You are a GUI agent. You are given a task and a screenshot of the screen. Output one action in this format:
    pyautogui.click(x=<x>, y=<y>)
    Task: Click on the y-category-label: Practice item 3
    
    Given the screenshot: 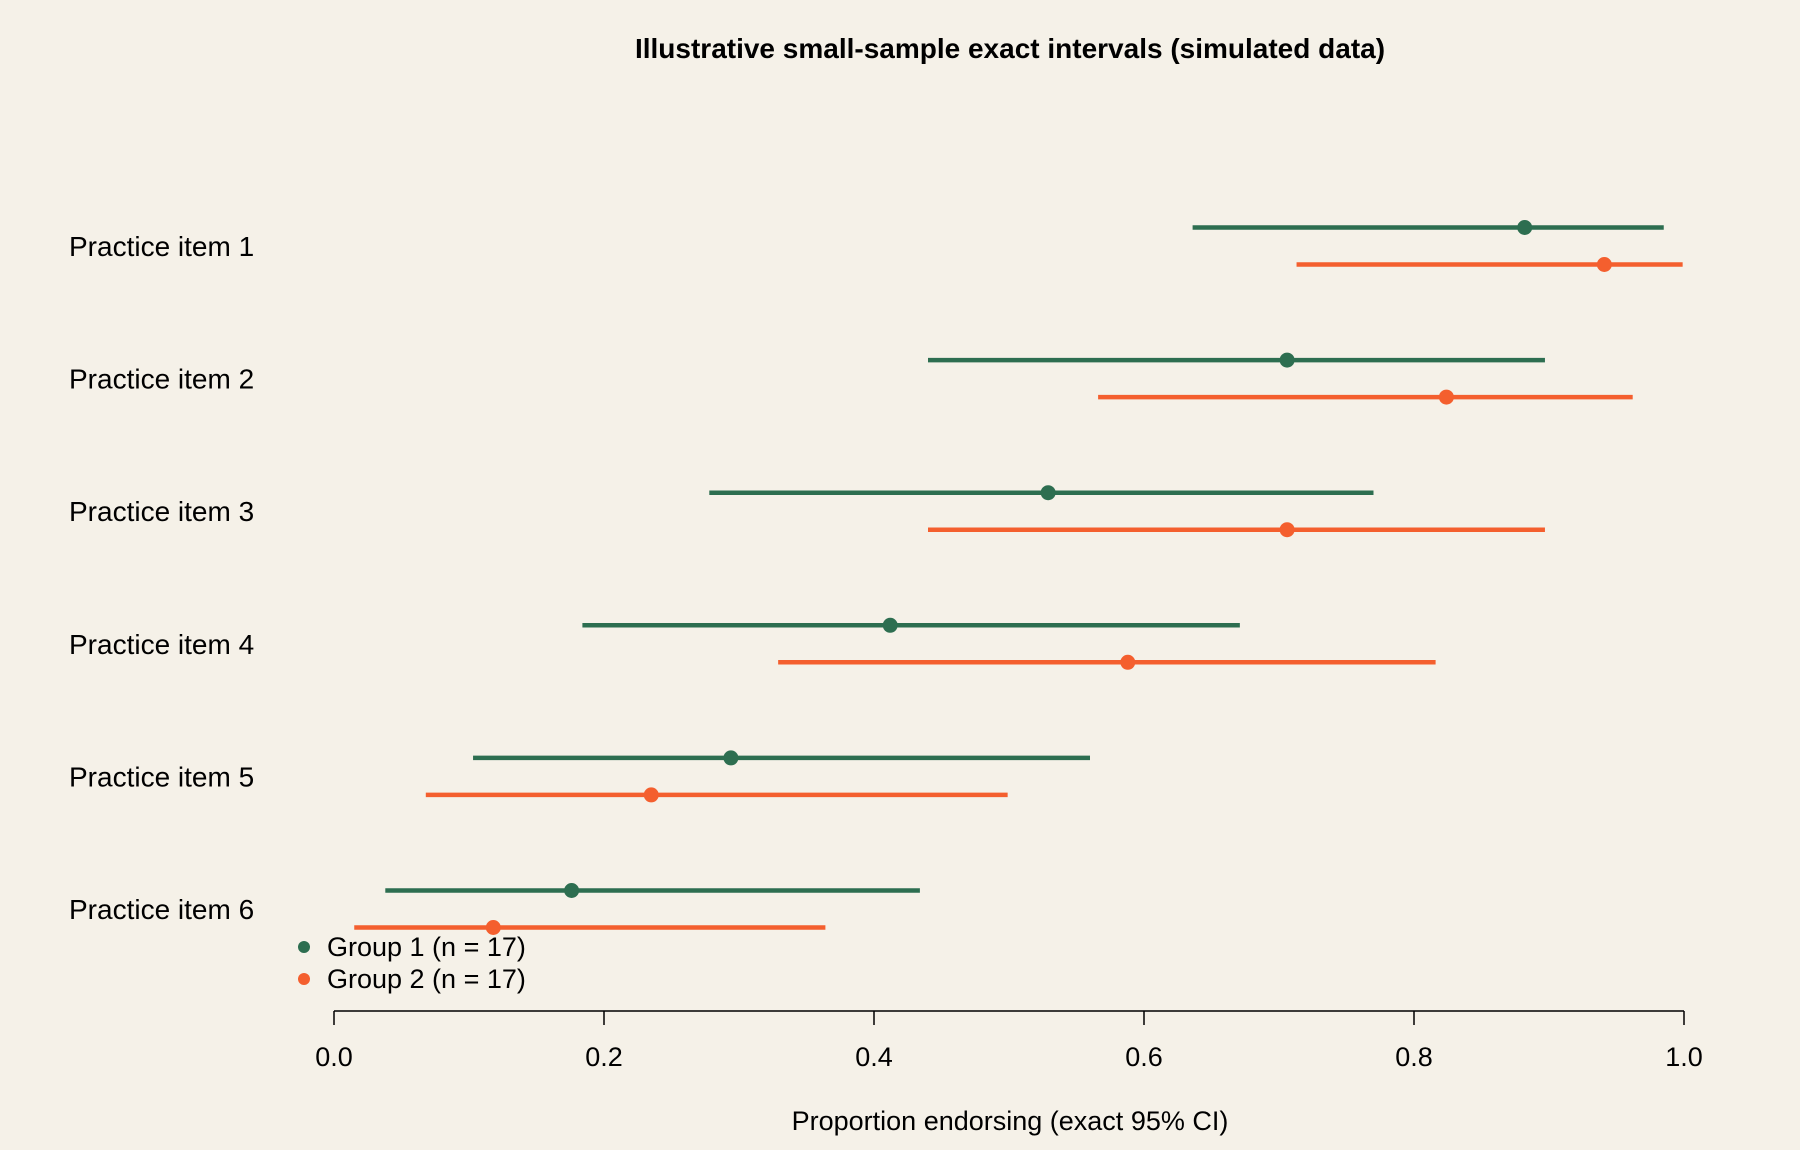 What is the action you would take?
    pyautogui.click(x=161, y=511)
    